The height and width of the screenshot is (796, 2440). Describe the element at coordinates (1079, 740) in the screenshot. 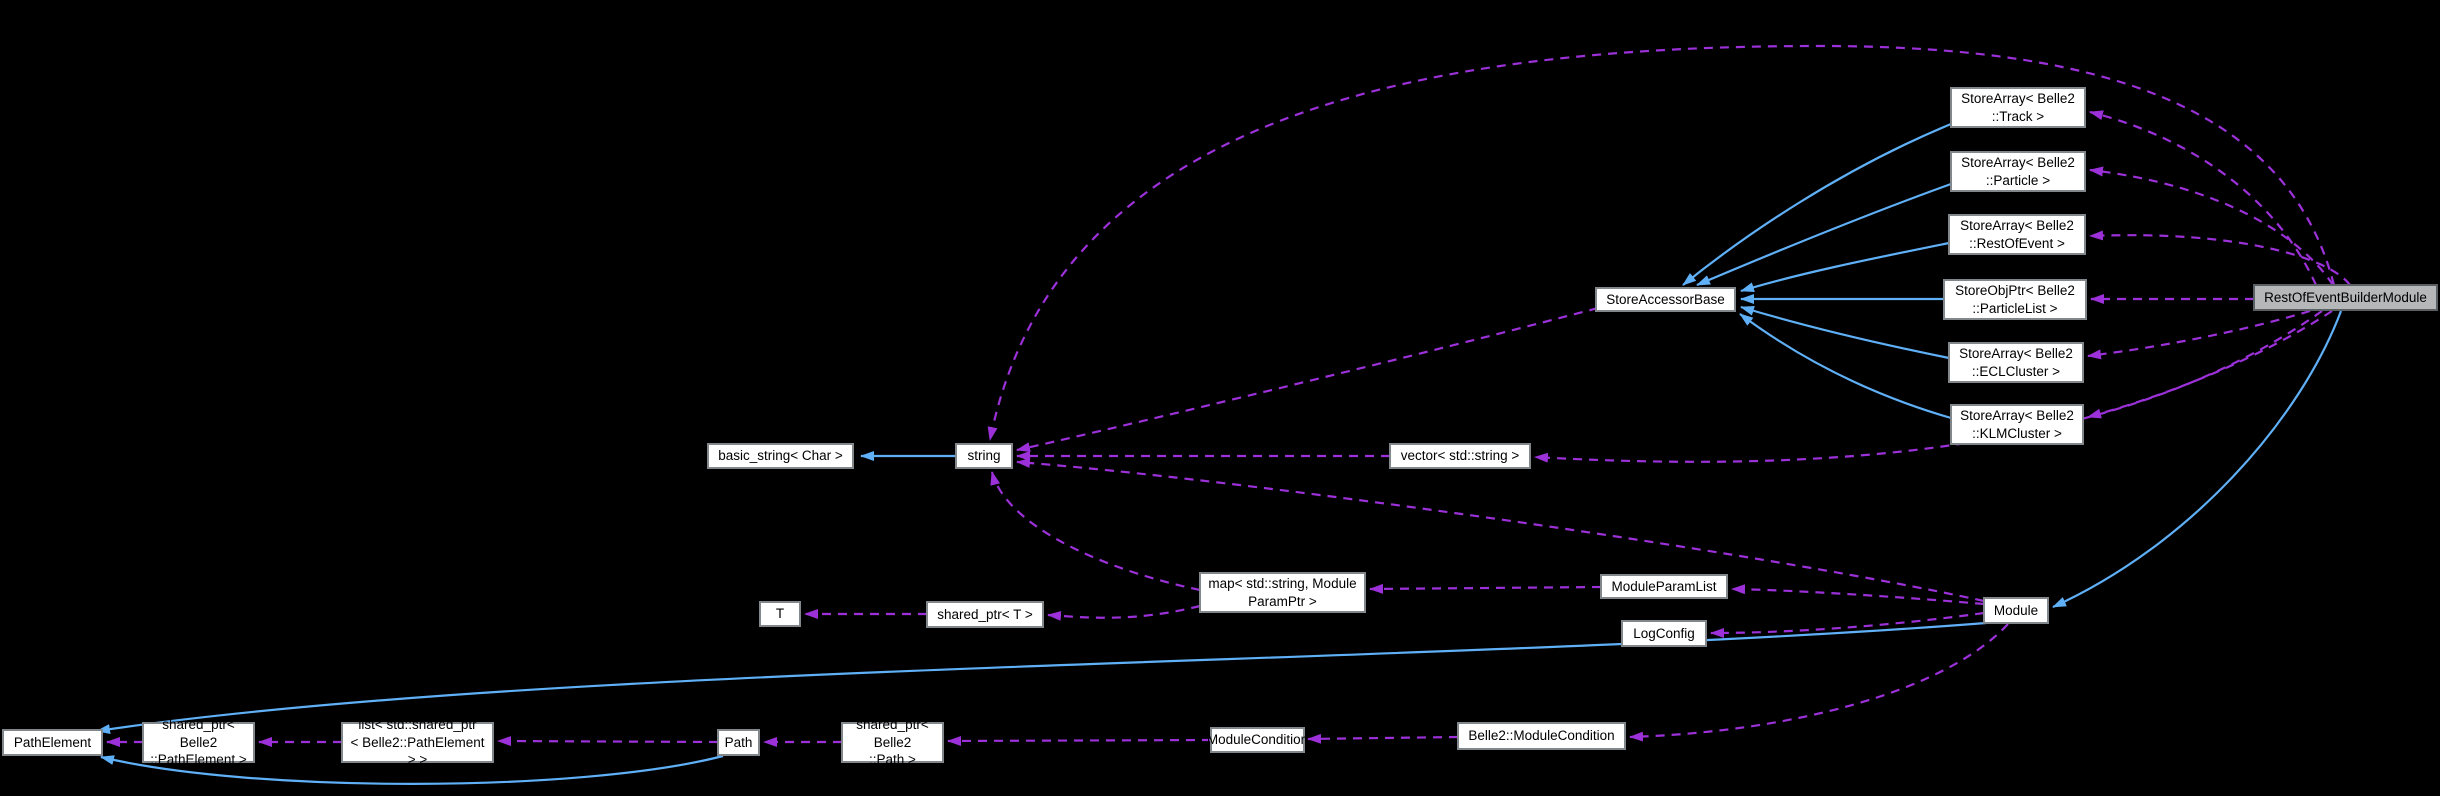

I see `edge-module_condition-to-sp_path` at that location.